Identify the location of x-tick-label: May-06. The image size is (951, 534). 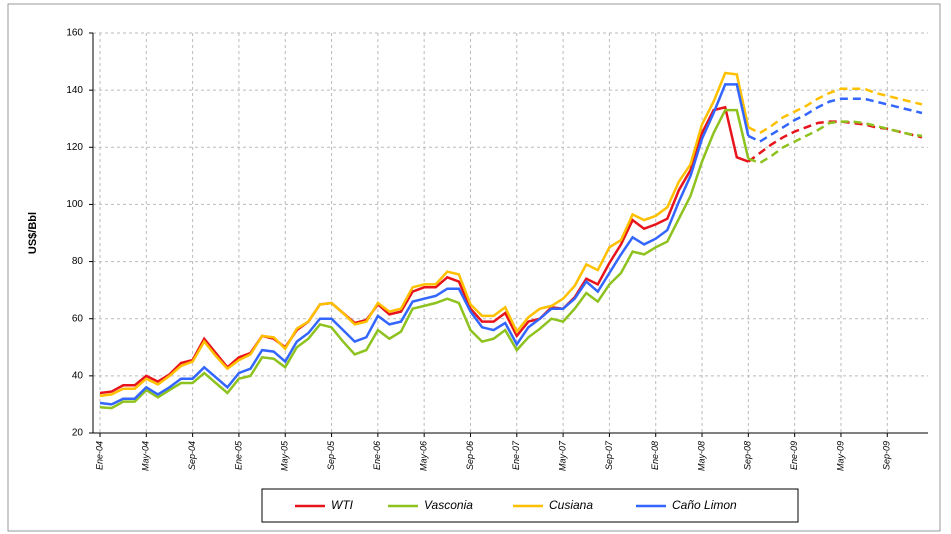
(424, 456).